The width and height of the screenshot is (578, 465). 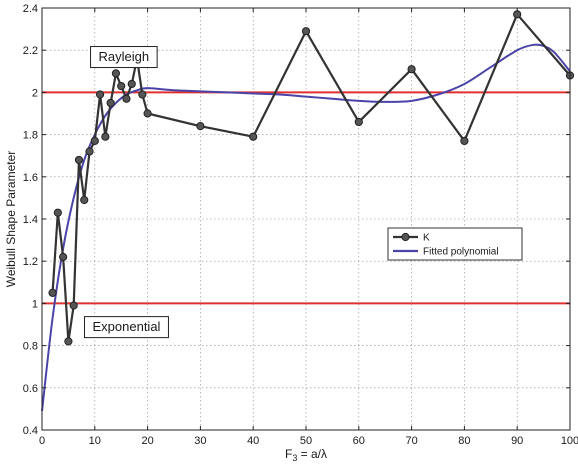 I want to click on x-tick-label: 30, so click(x=200, y=441).